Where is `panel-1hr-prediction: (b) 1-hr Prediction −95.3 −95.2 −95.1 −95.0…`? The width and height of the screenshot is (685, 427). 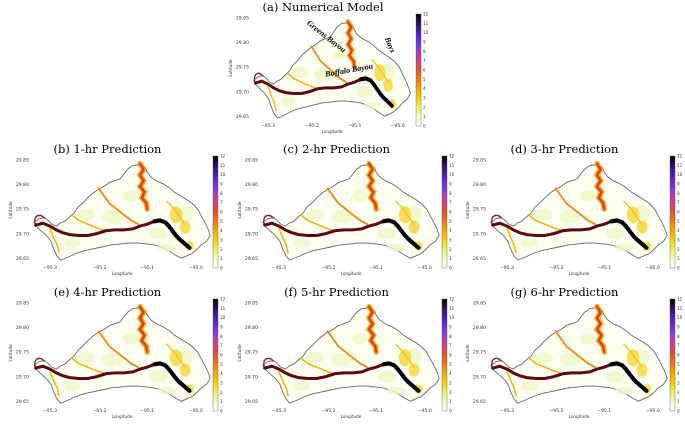 panel-1hr-prediction: (b) 1-hr Prediction −95.3 −95.2 −95.1 −95.0… is located at coordinates (114, 213).